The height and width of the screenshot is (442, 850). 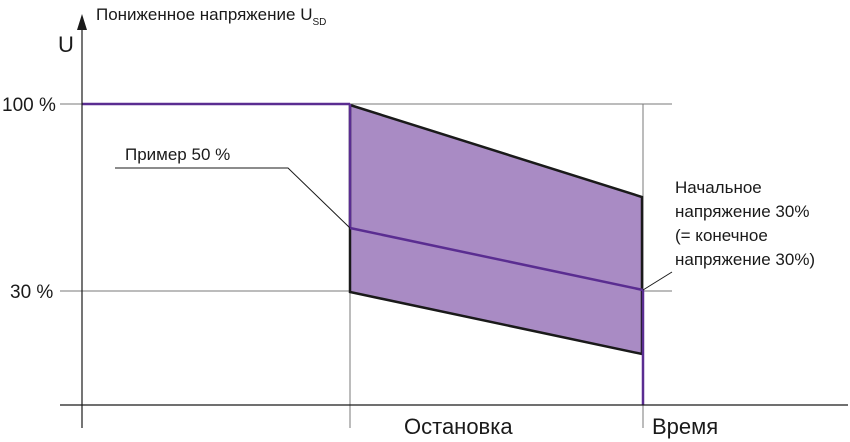 I want to click on example-leader-line, so click(x=233, y=198).